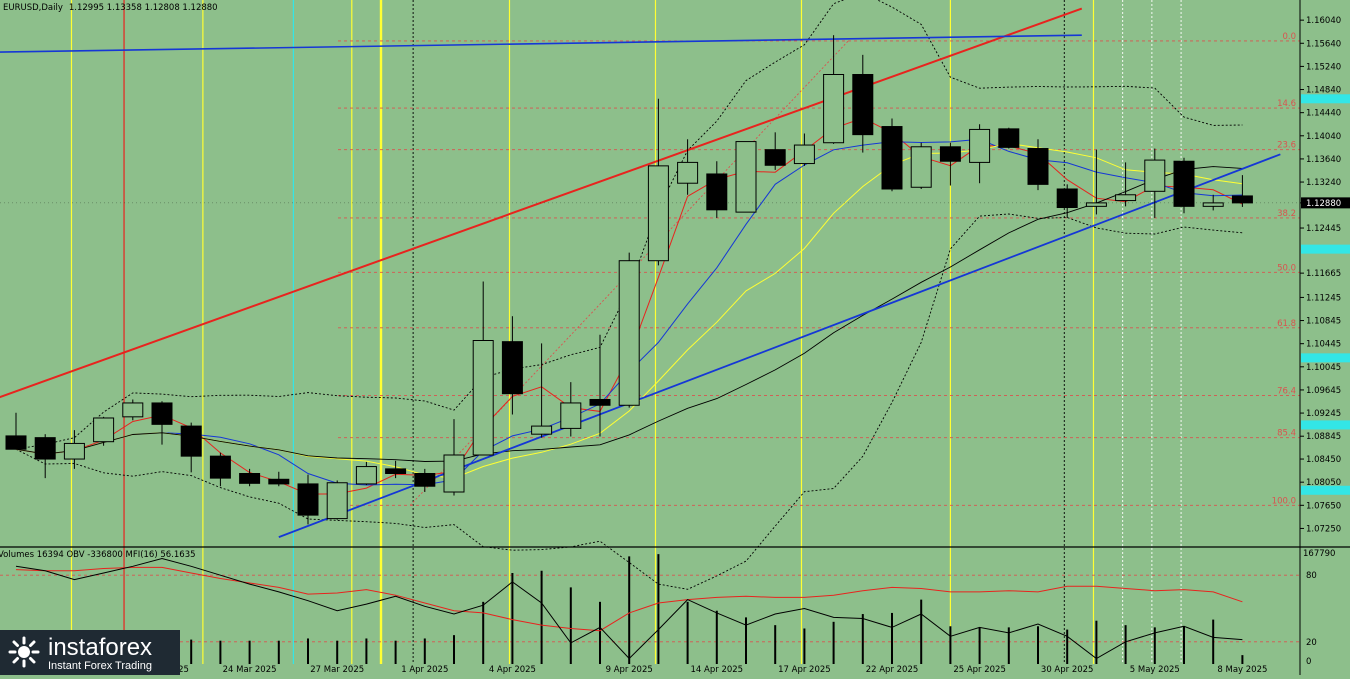 This screenshot has width=1350, height=679. Describe the element at coordinates (1323, 391) in the screenshot. I see `price-tick-label-15: 1.09645` at that location.